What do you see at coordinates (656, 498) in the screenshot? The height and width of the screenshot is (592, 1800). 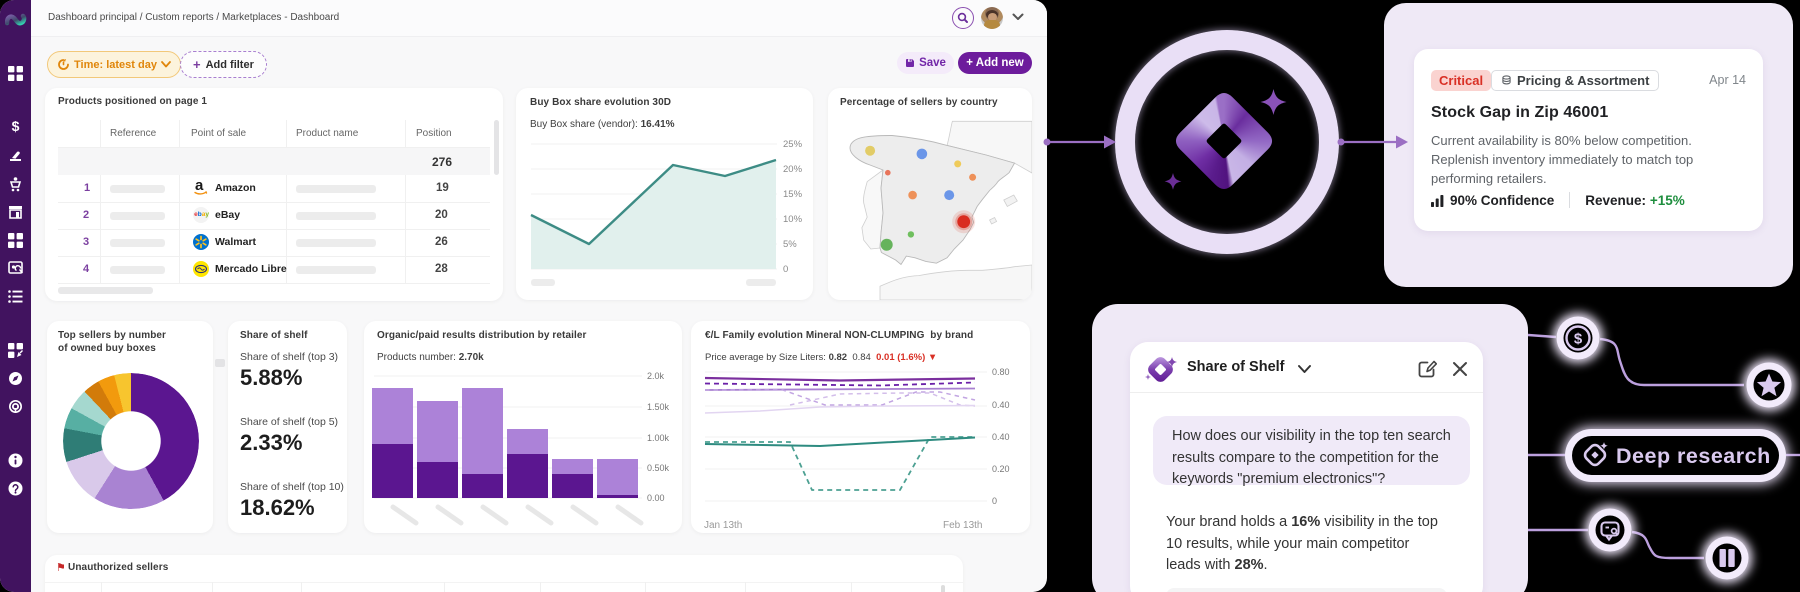 I see `svg-text: 0.00` at bounding box center [656, 498].